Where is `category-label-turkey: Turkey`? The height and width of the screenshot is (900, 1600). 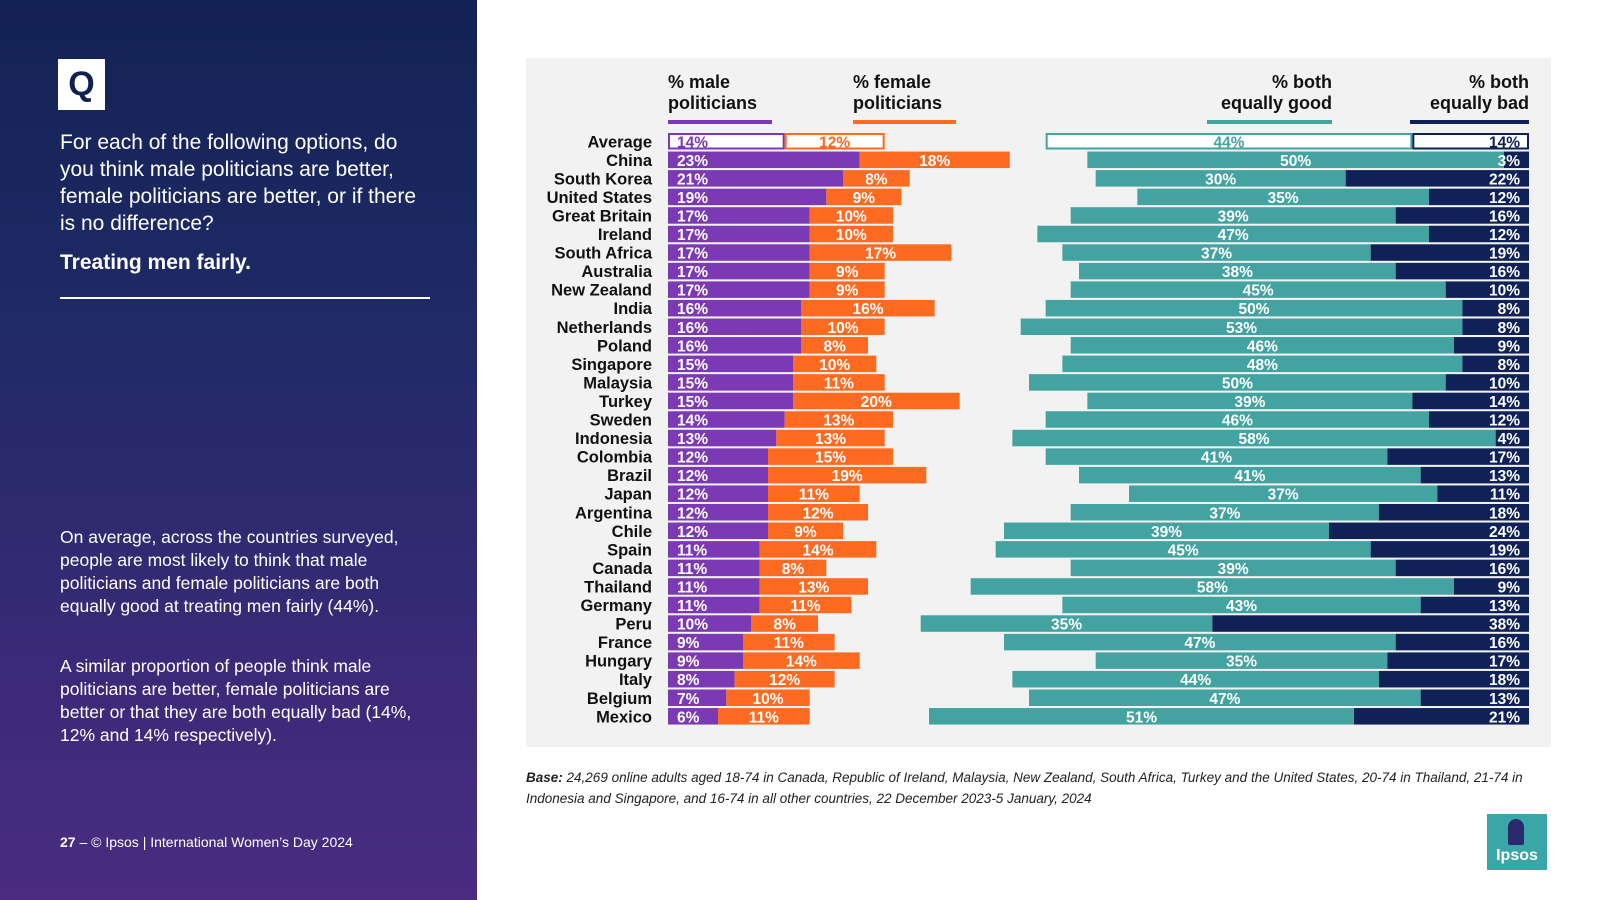
category-label-turkey: Turkey is located at coordinates (626, 402).